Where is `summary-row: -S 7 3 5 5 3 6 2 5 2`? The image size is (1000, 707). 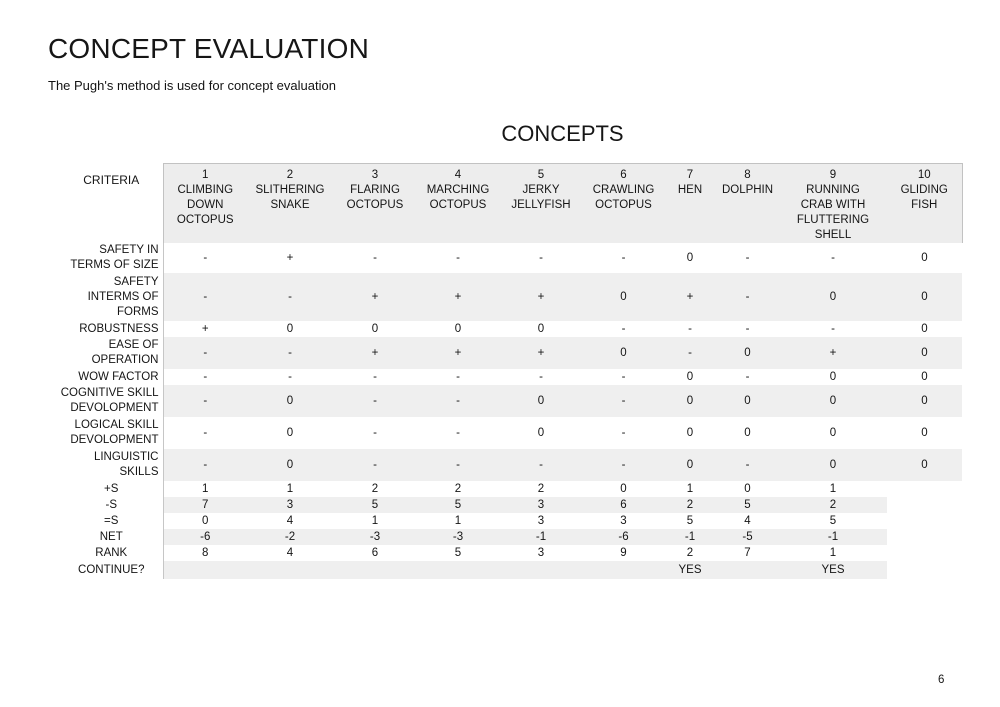
summary-row: -S 7 3 5 5 3 6 2 5 2 is located at coordinates (511, 505).